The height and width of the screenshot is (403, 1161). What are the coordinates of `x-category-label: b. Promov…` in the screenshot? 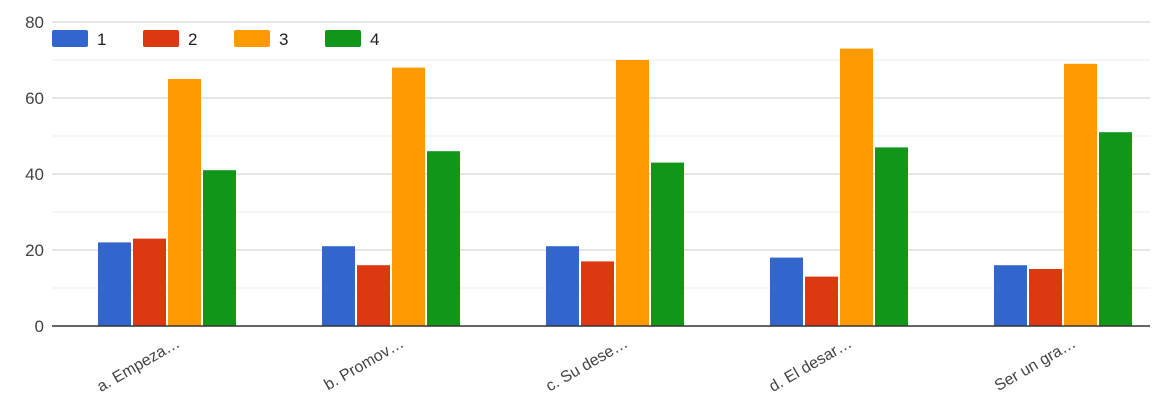 It's located at (364, 364).